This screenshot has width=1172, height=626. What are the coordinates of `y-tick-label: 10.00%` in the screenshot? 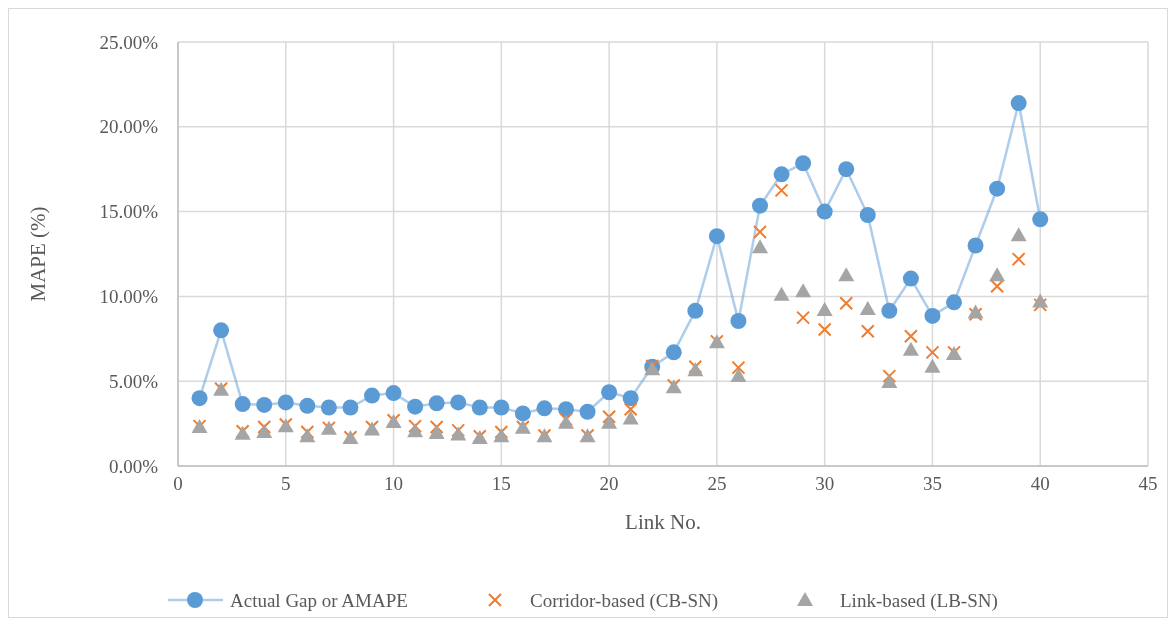 It's located at (129, 297).